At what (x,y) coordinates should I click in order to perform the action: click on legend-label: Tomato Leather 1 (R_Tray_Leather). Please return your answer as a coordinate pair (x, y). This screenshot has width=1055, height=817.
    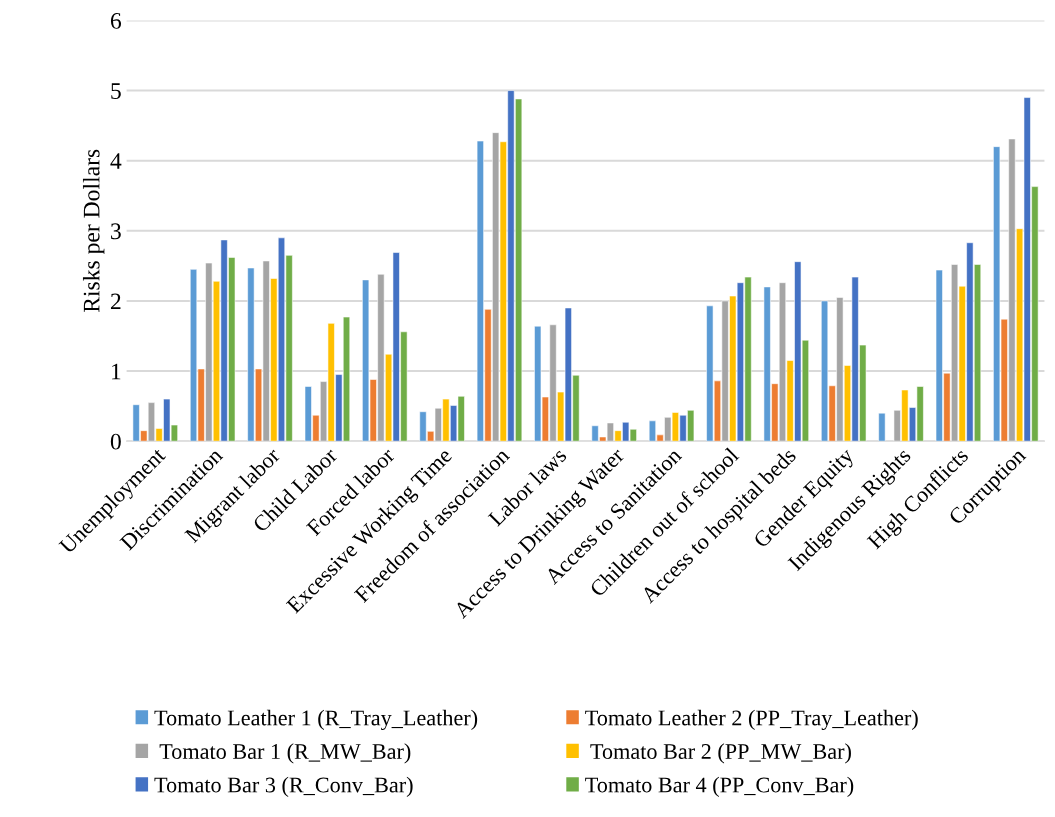
    Looking at the image, I should click on (316, 720).